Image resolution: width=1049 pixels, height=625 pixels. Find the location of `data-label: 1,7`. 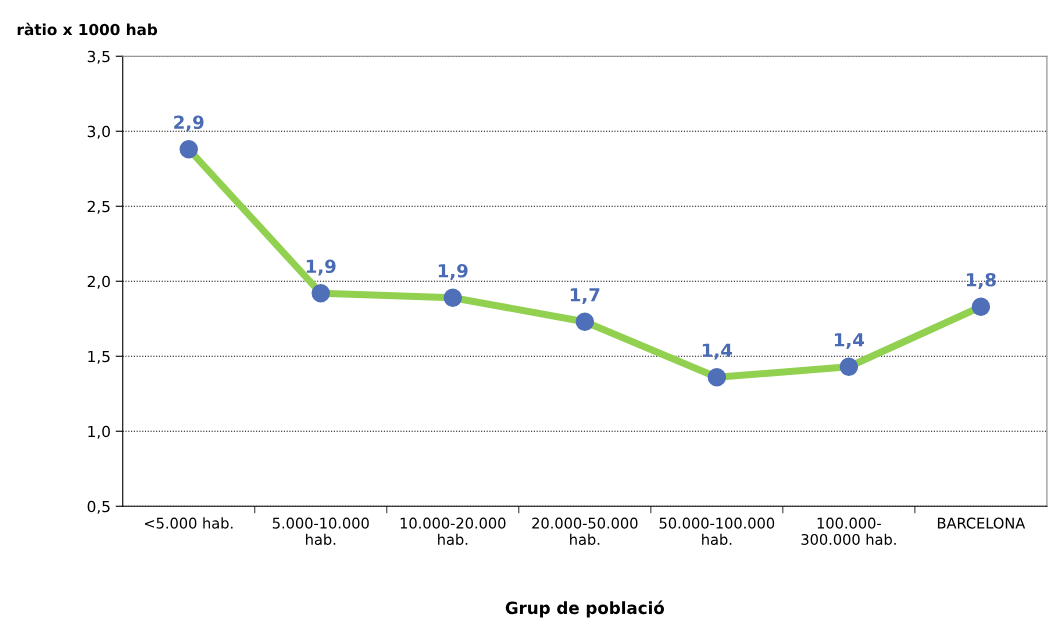

data-label: 1,7 is located at coordinates (585, 296).